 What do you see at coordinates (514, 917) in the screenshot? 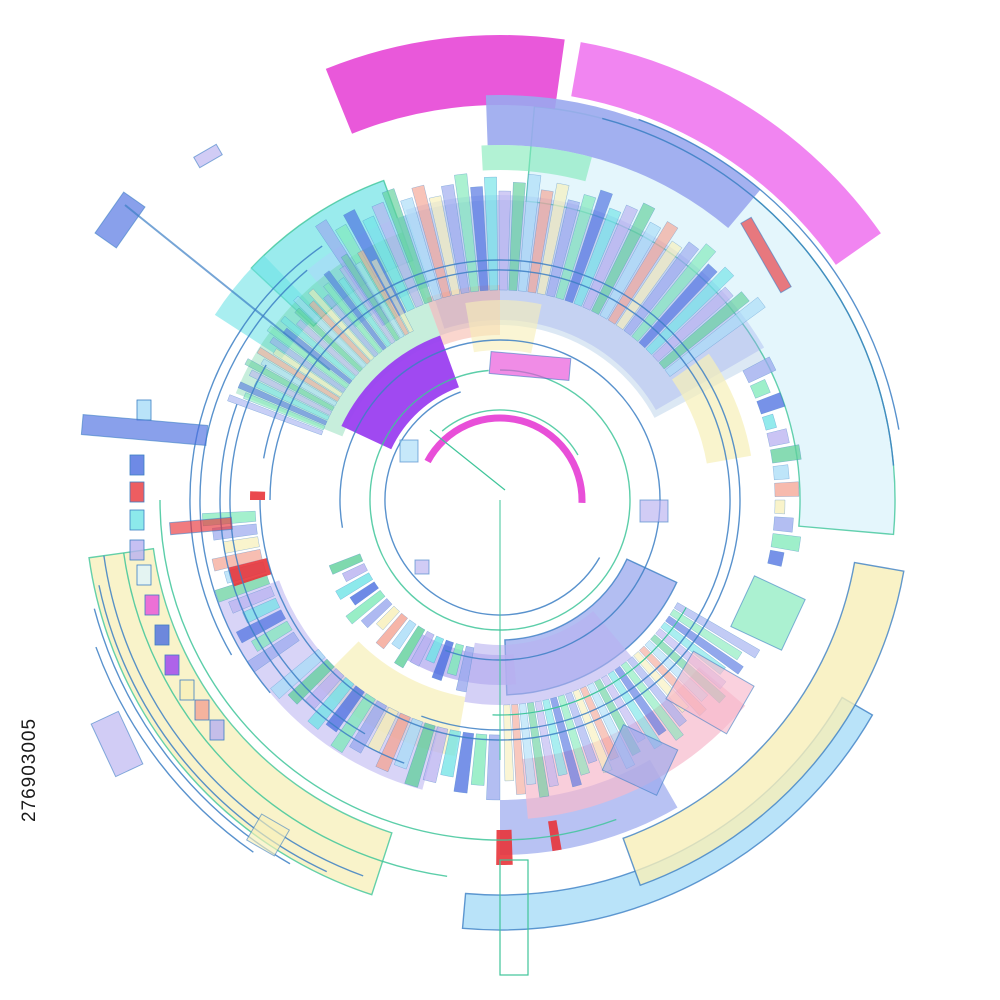
I see `bottom-stem` at bounding box center [514, 917].